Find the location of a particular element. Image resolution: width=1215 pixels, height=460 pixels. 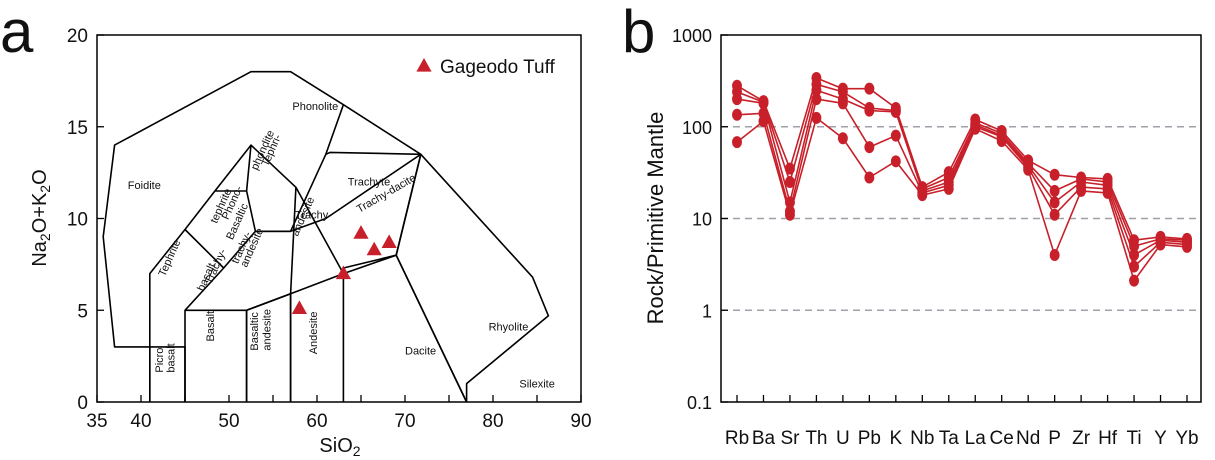

spider-x-tick-label: P is located at coordinates (1054, 438).